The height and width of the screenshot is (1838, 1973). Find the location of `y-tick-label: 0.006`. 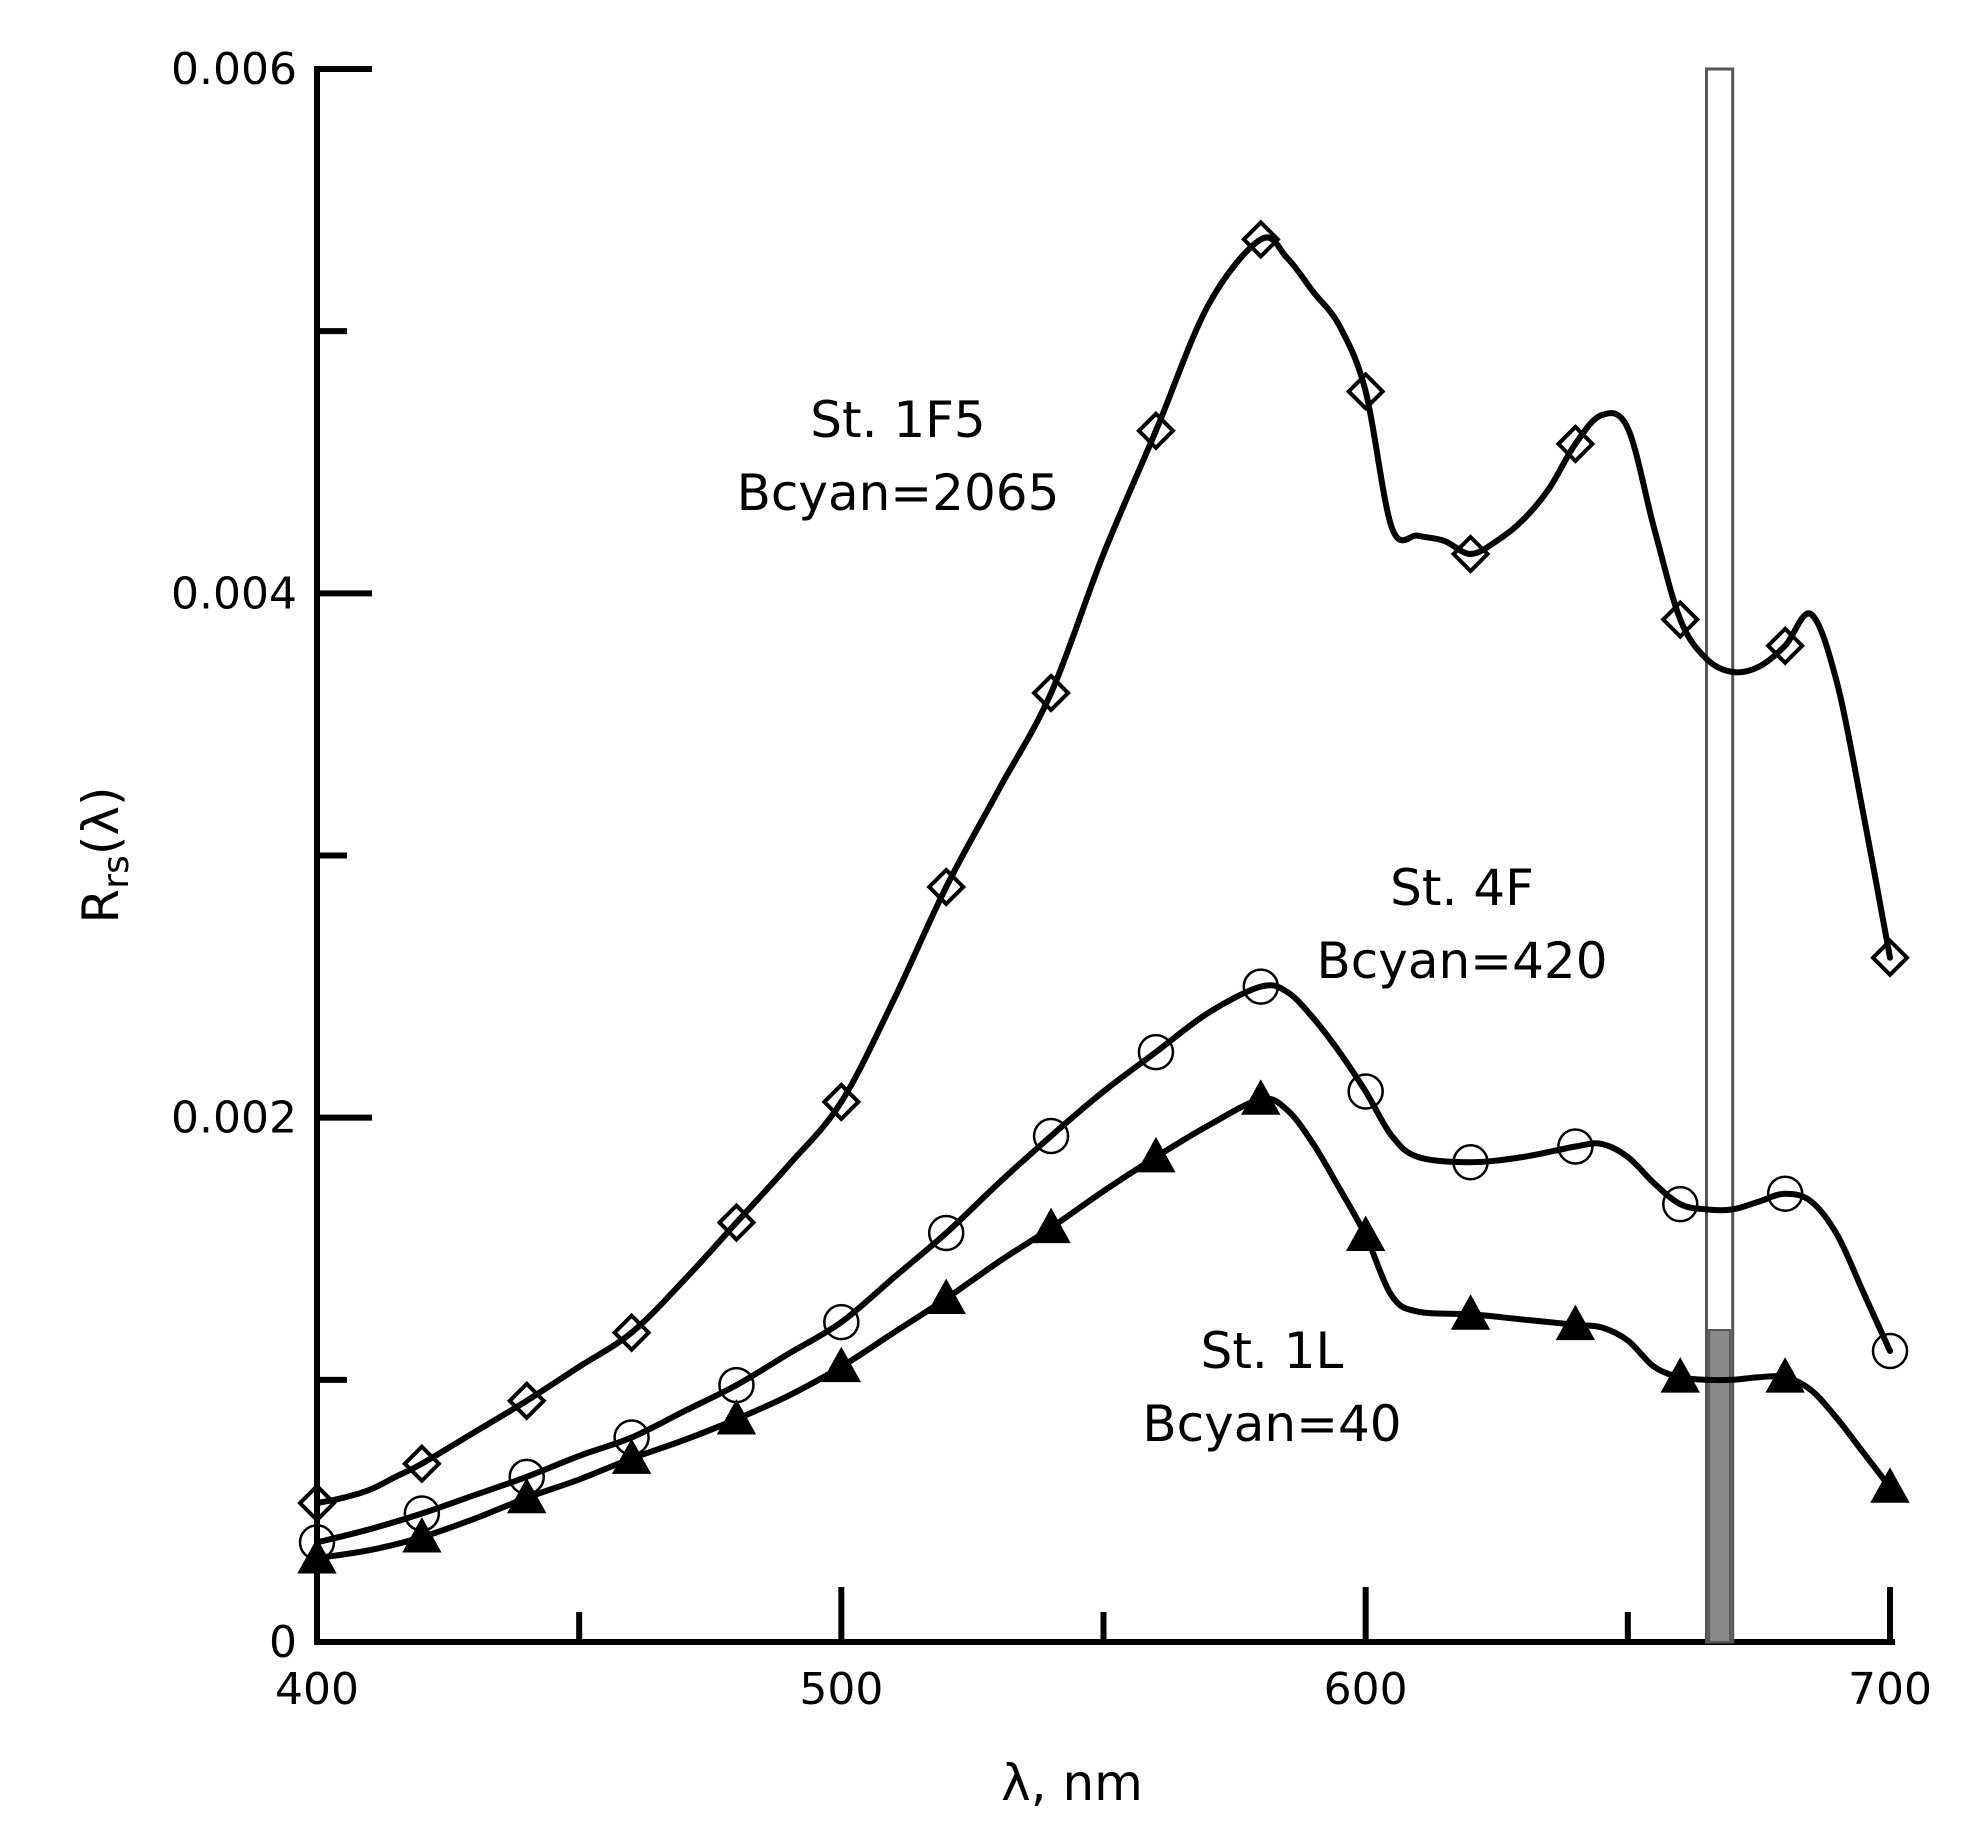

y-tick-label: 0.006 is located at coordinates (234, 69).